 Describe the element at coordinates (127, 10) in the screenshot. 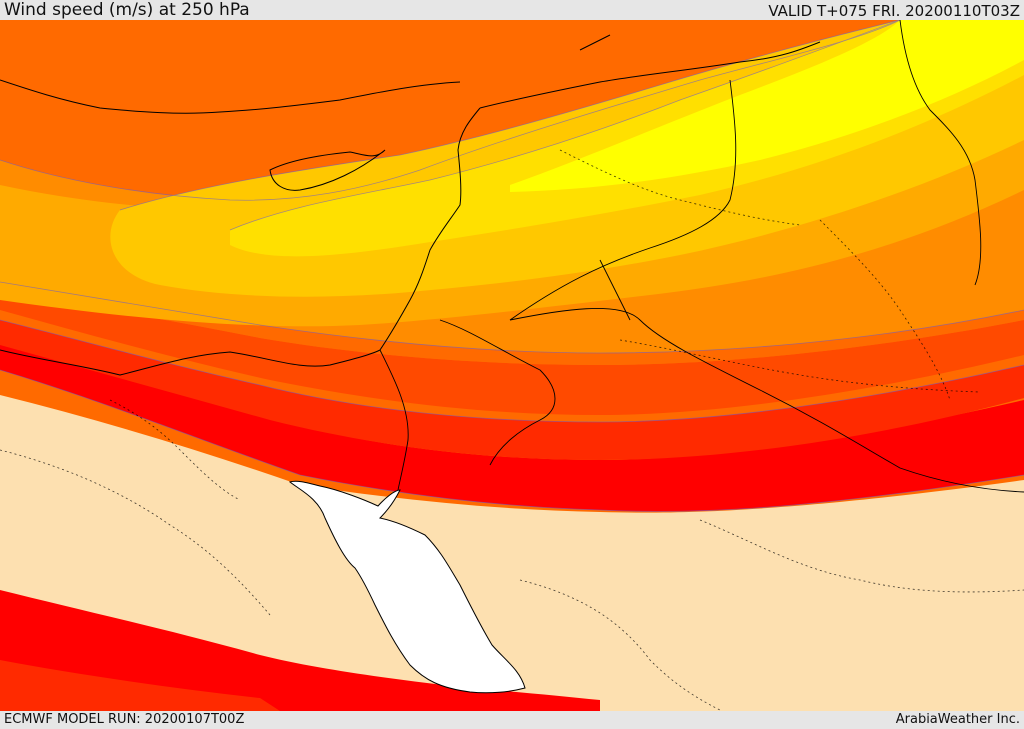

I see `map-title: Wind speed (m/s) at 250 hPa` at that location.